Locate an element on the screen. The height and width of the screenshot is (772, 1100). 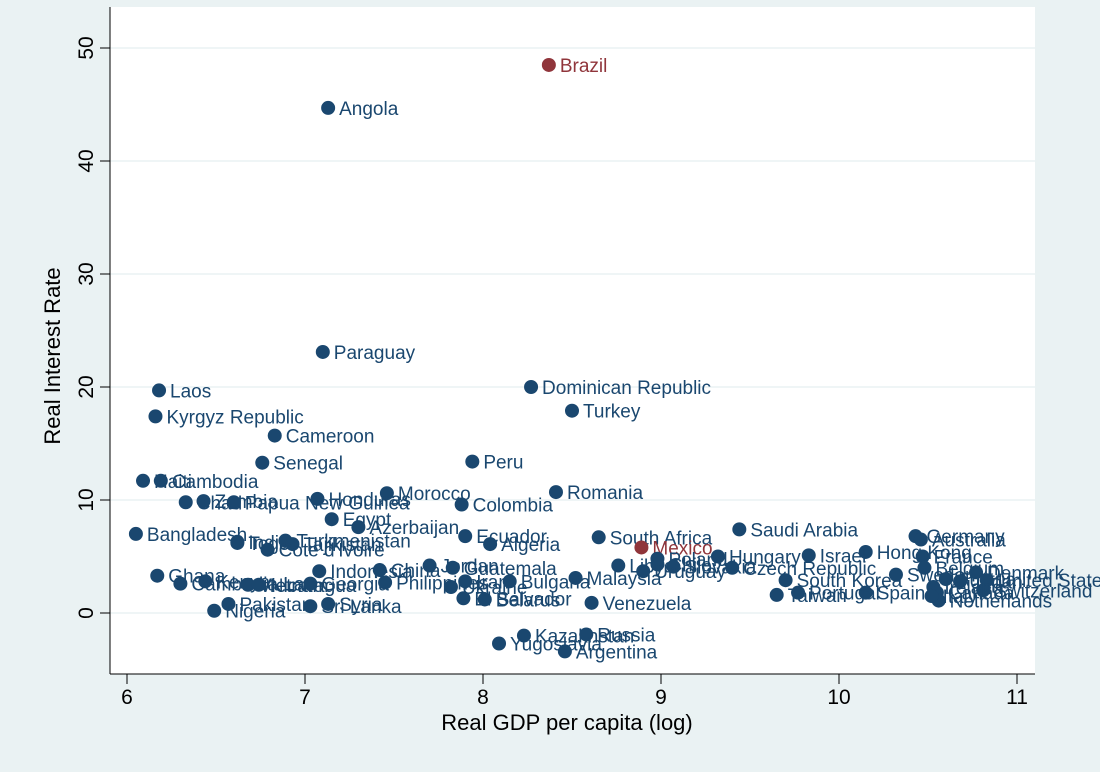
point-label: Denmark is located at coordinates (1026, 573).